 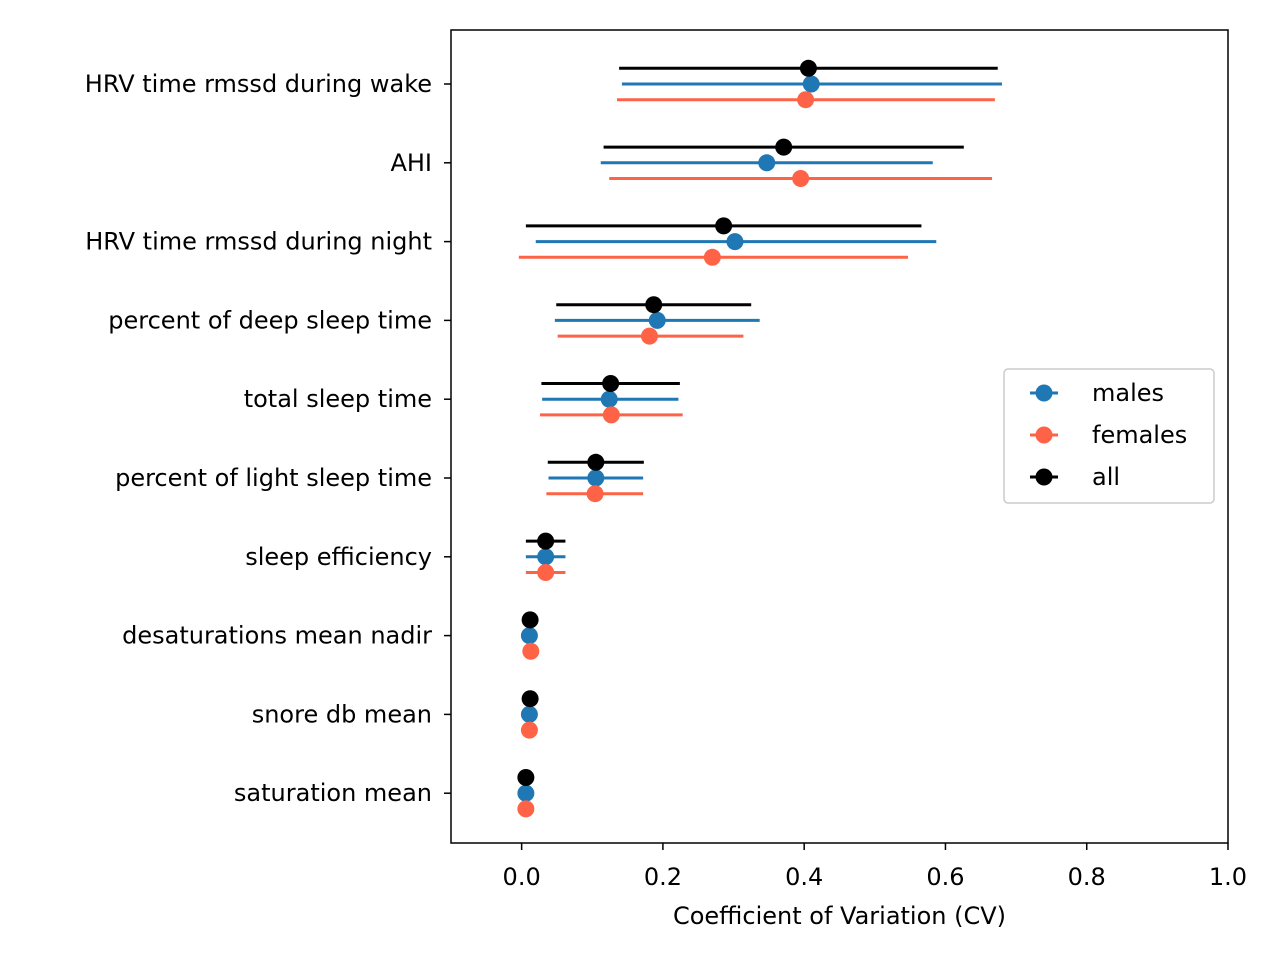 What do you see at coordinates (1228, 877) in the screenshot?
I see `x-tick-label: 1.0` at bounding box center [1228, 877].